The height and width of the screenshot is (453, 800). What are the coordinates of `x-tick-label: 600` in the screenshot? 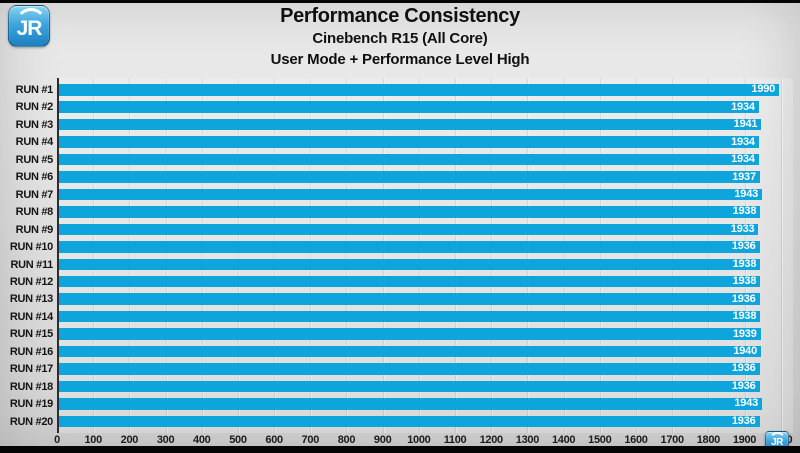 It's located at (274, 440).